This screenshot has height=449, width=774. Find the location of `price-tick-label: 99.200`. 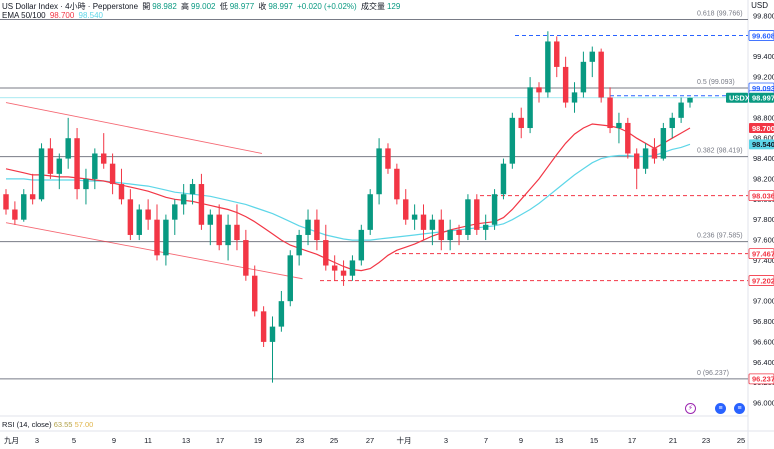

price-tick-label: 99.200 is located at coordinates (763, 77).